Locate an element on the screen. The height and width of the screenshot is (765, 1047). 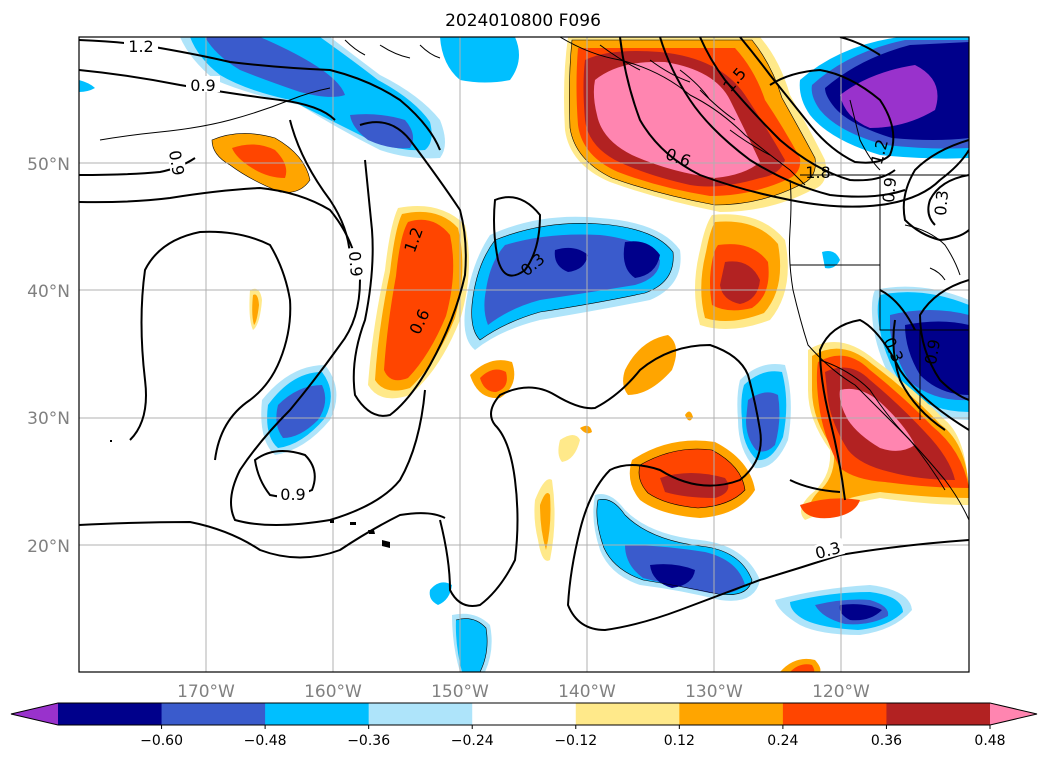
colorbar-tick-label: 0.48 is located at coordinates (989, 741).